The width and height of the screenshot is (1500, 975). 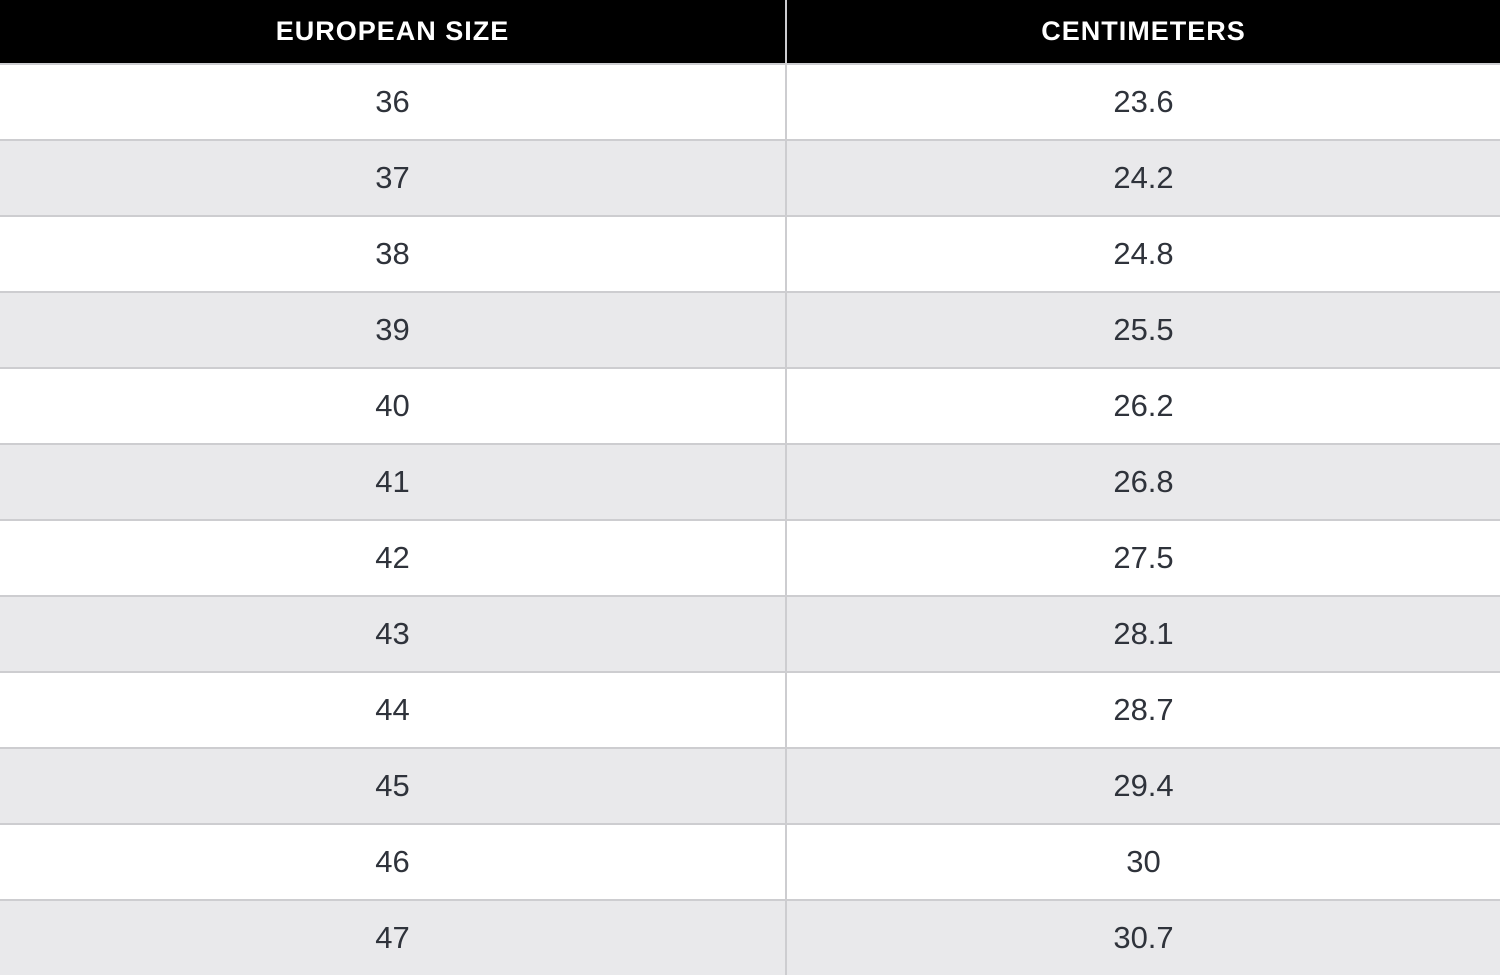 I want to click on centimeters-cell: 30, so click(x=1143, y=861).